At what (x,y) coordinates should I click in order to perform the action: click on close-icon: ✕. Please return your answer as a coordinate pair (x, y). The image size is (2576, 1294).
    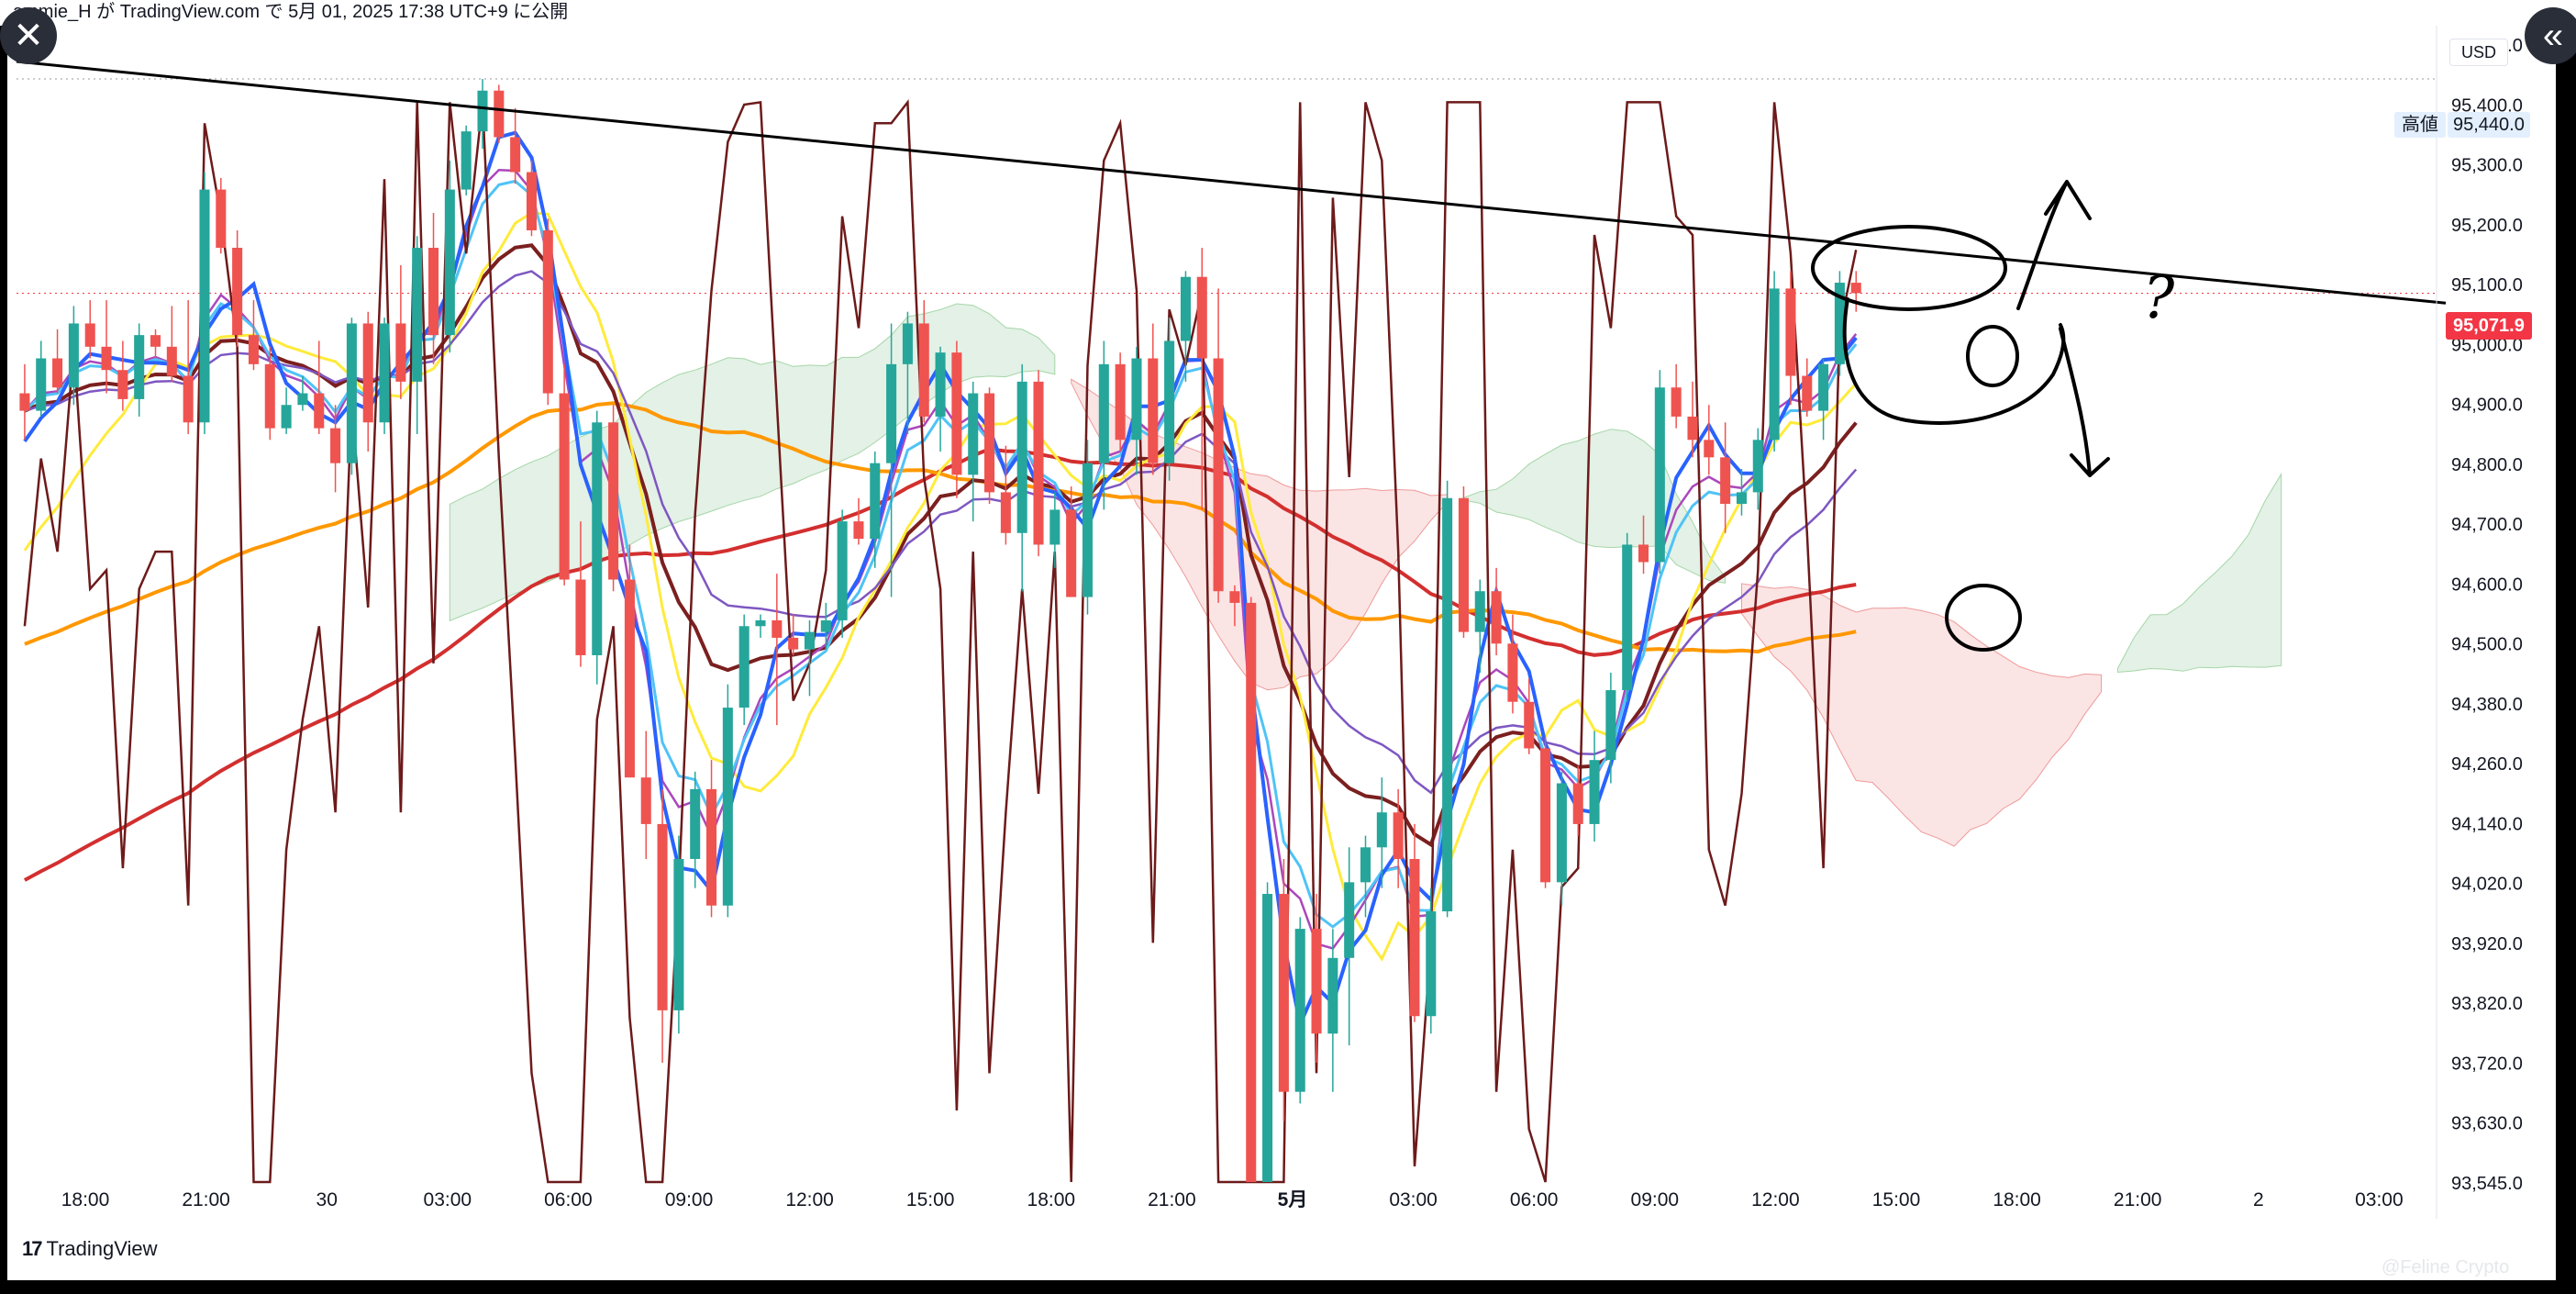
    Looking at the image, I should click on (28, 36).